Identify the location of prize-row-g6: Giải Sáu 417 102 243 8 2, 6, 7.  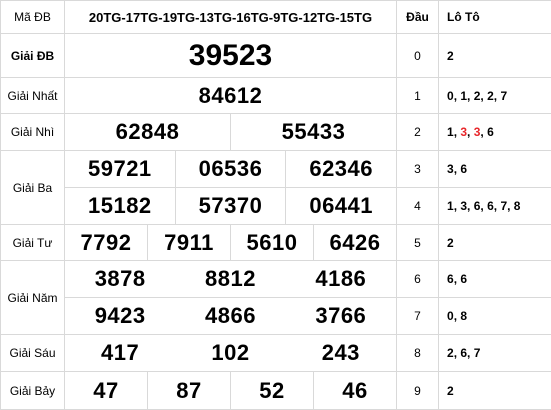
(276, 353).